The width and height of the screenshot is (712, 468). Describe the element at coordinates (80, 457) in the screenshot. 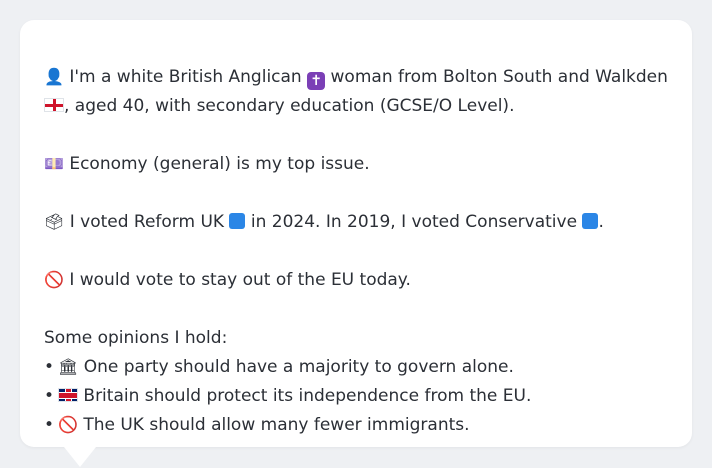

I see `speech-bubble-tail` at that location.